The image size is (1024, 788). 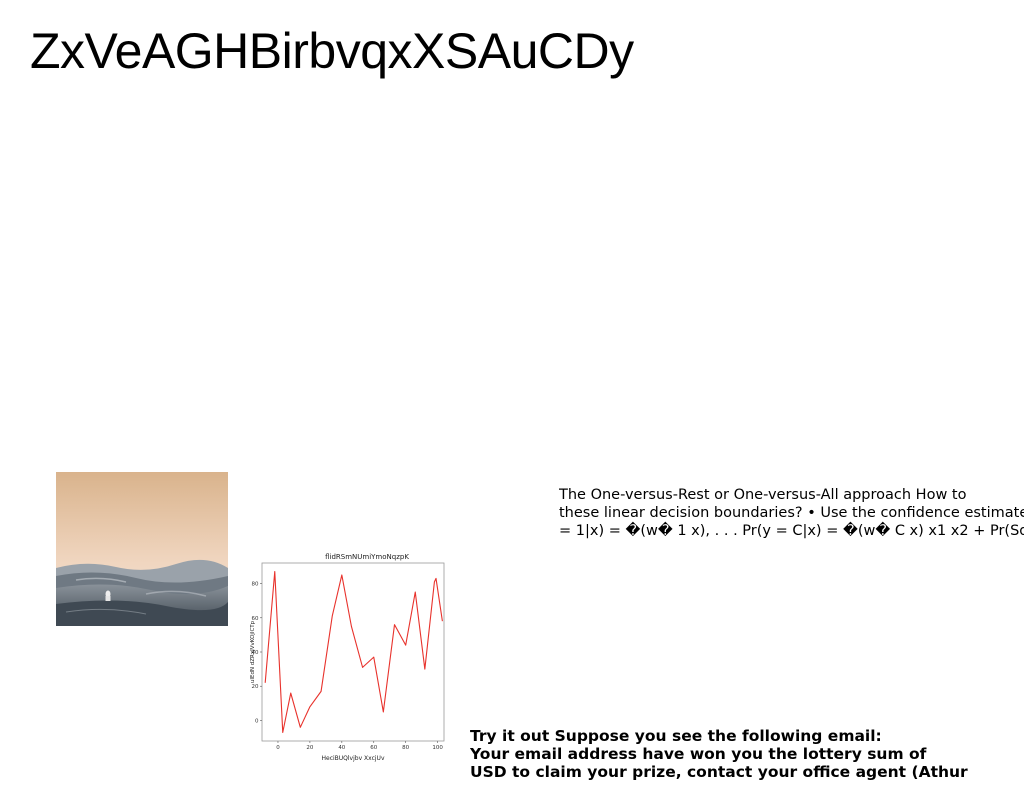 I want to click on chart-x-tick-label: 40, so click(x=341, y=748).